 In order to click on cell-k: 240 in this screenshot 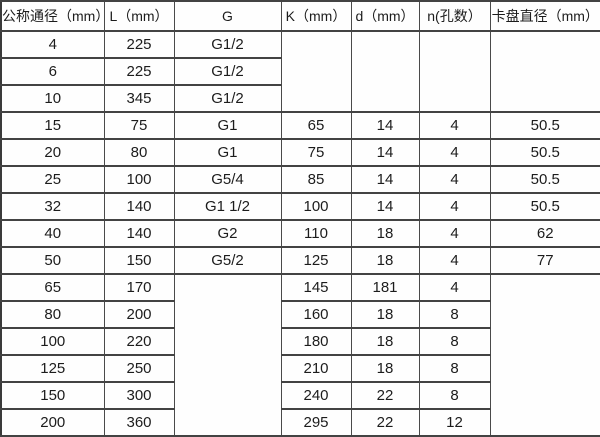, I will do `click(316, 395)`.